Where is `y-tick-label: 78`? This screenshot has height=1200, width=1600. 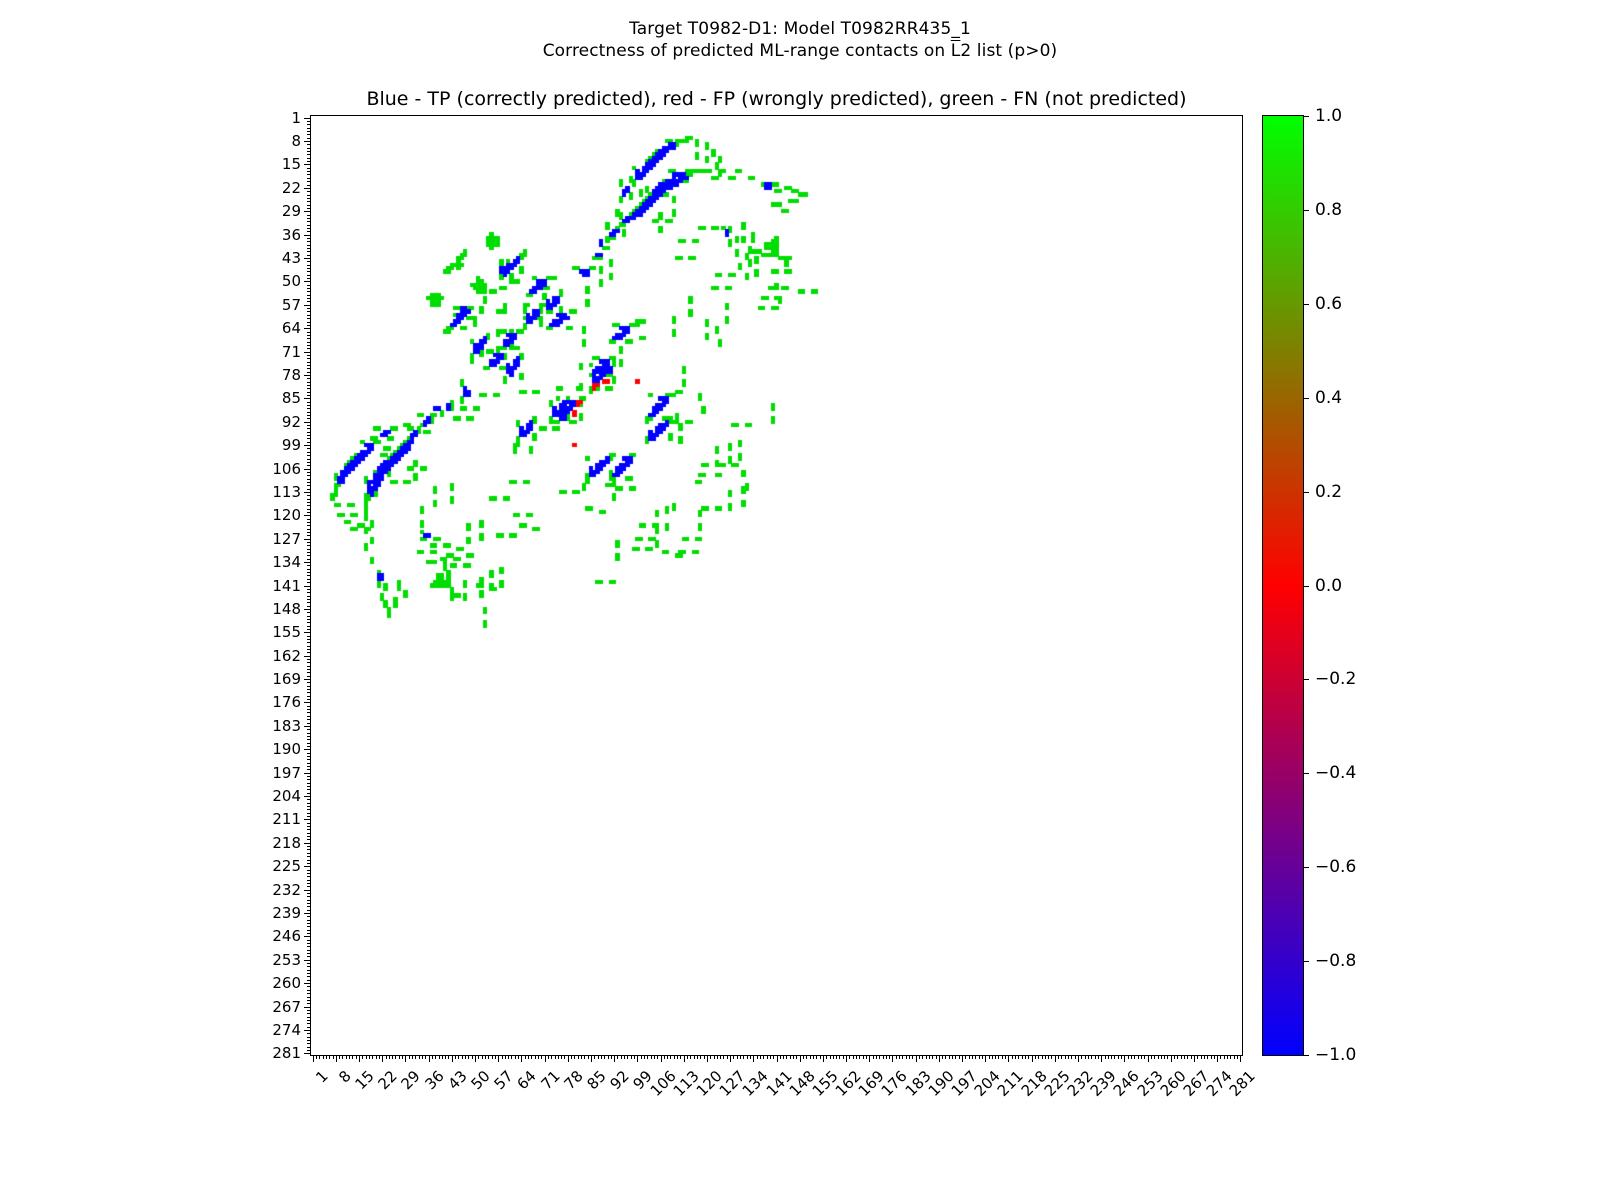 y-tick-label: 78 is located at coordinates (291, 374).